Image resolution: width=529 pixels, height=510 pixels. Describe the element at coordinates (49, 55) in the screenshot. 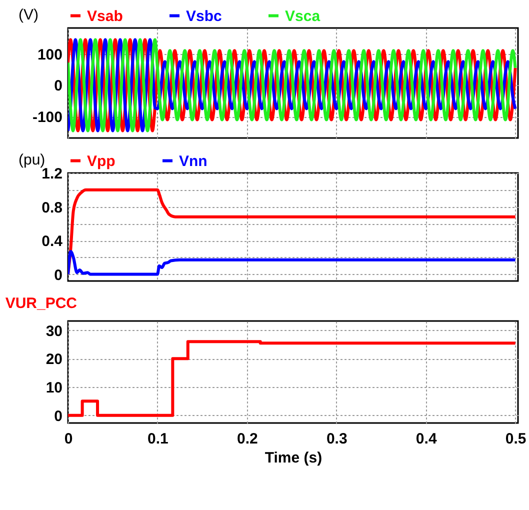

I see `y-tick-label: 100` at that location.